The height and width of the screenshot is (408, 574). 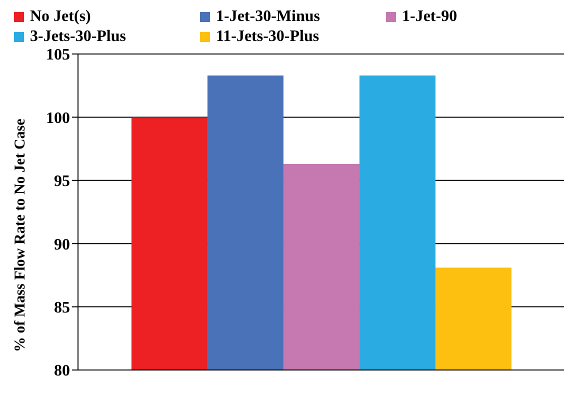 What do you see at coordinates (60, 17) in the screenshot?
I see `legend-label: No Jet(s)` at bounding box center [60, 17].